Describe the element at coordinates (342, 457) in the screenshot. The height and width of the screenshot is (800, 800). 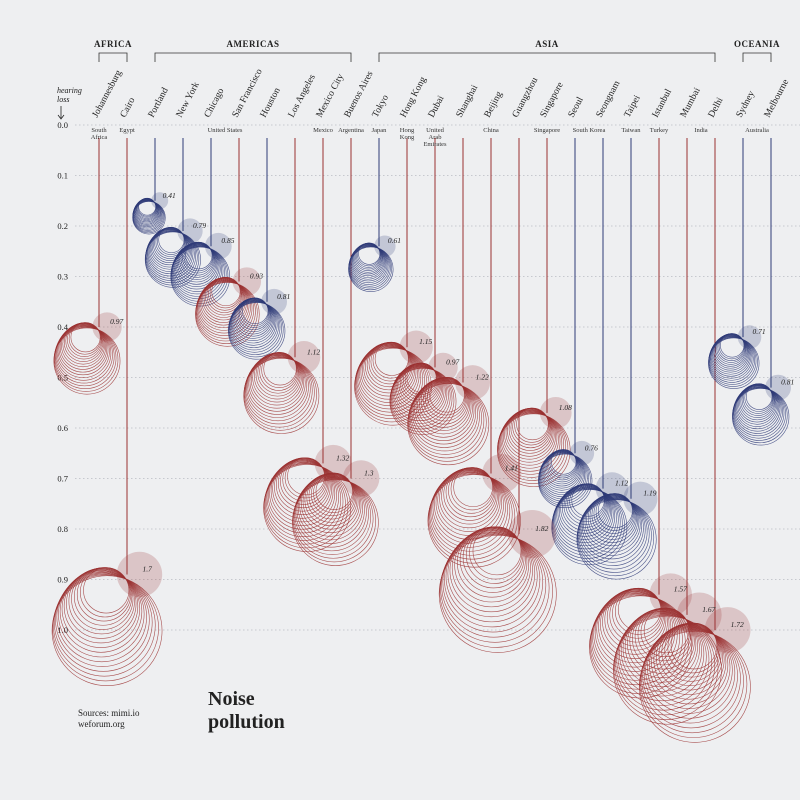
I see `value-label: 1.32` at that location.